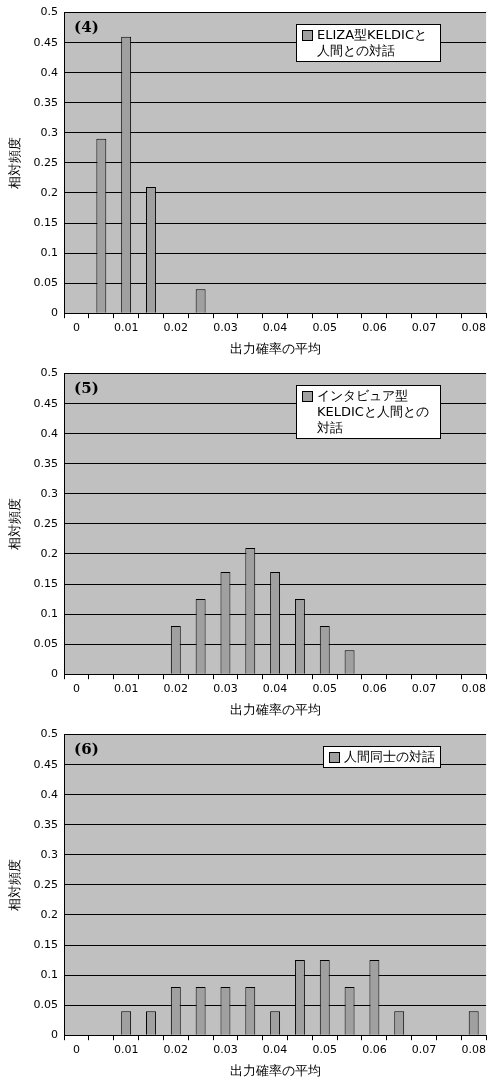 Image resolution: width=489 pixels, height=1084 pixels. I want to click on legend-label: インタビュア型KELDICと人間との対話, so click(373, 412).